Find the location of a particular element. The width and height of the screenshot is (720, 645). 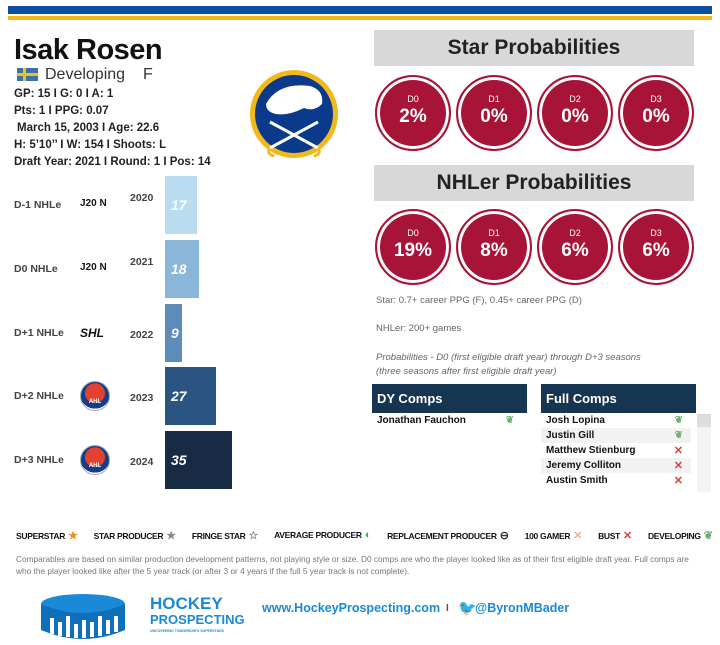

birth-line: March 15, 2003 I Age: 22.6 is located at coordinates (88, 128).